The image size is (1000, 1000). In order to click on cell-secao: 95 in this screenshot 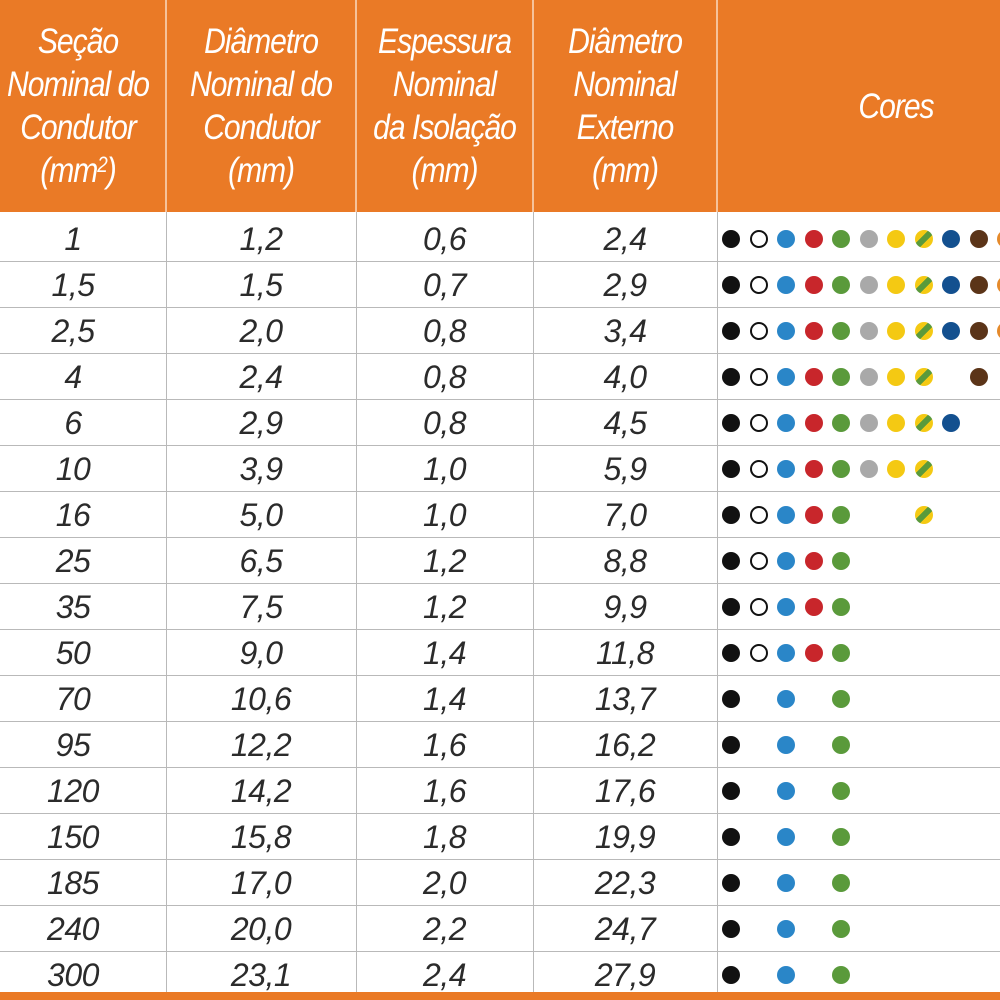, I will do `click(73, 744)`.